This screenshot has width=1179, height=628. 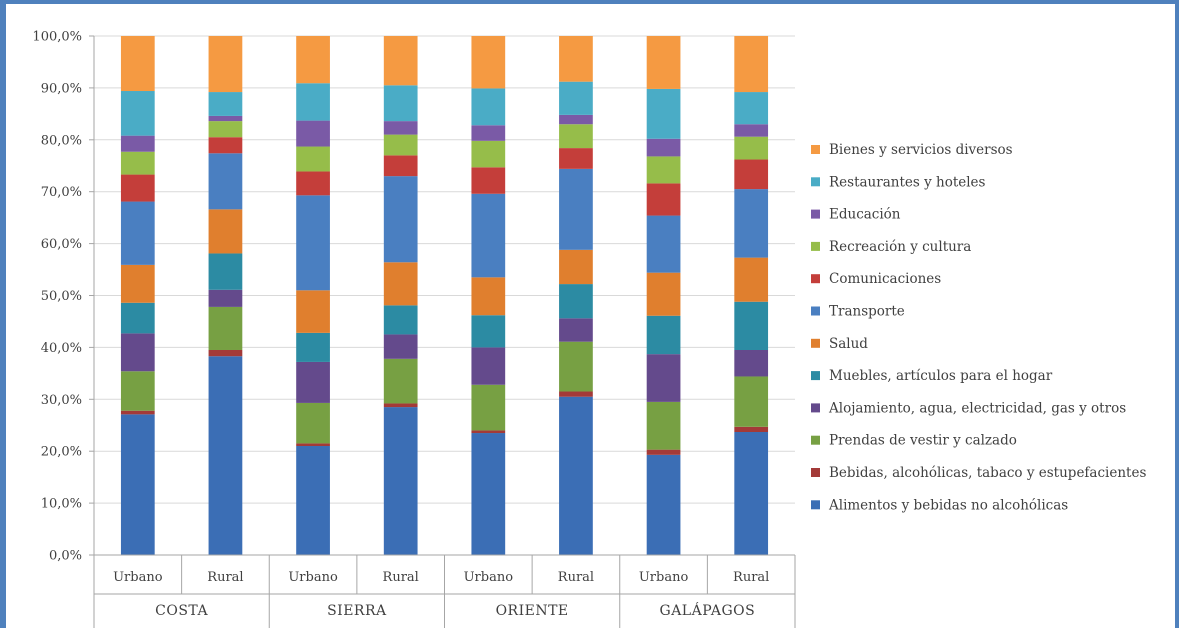 I want to click on x-group-label: GALÁPAGOS, so click(x=708, y=610).